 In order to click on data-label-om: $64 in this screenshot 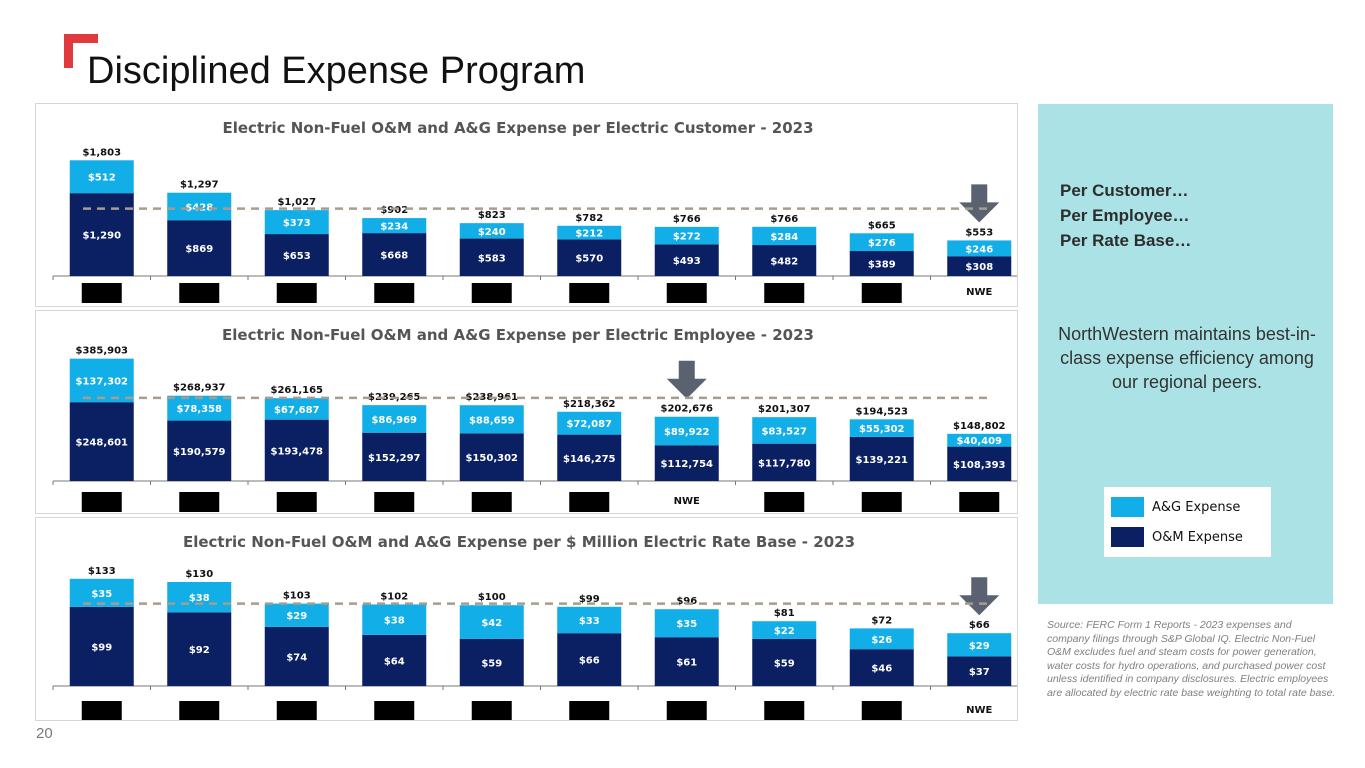, I will do `click(394, 661)`.